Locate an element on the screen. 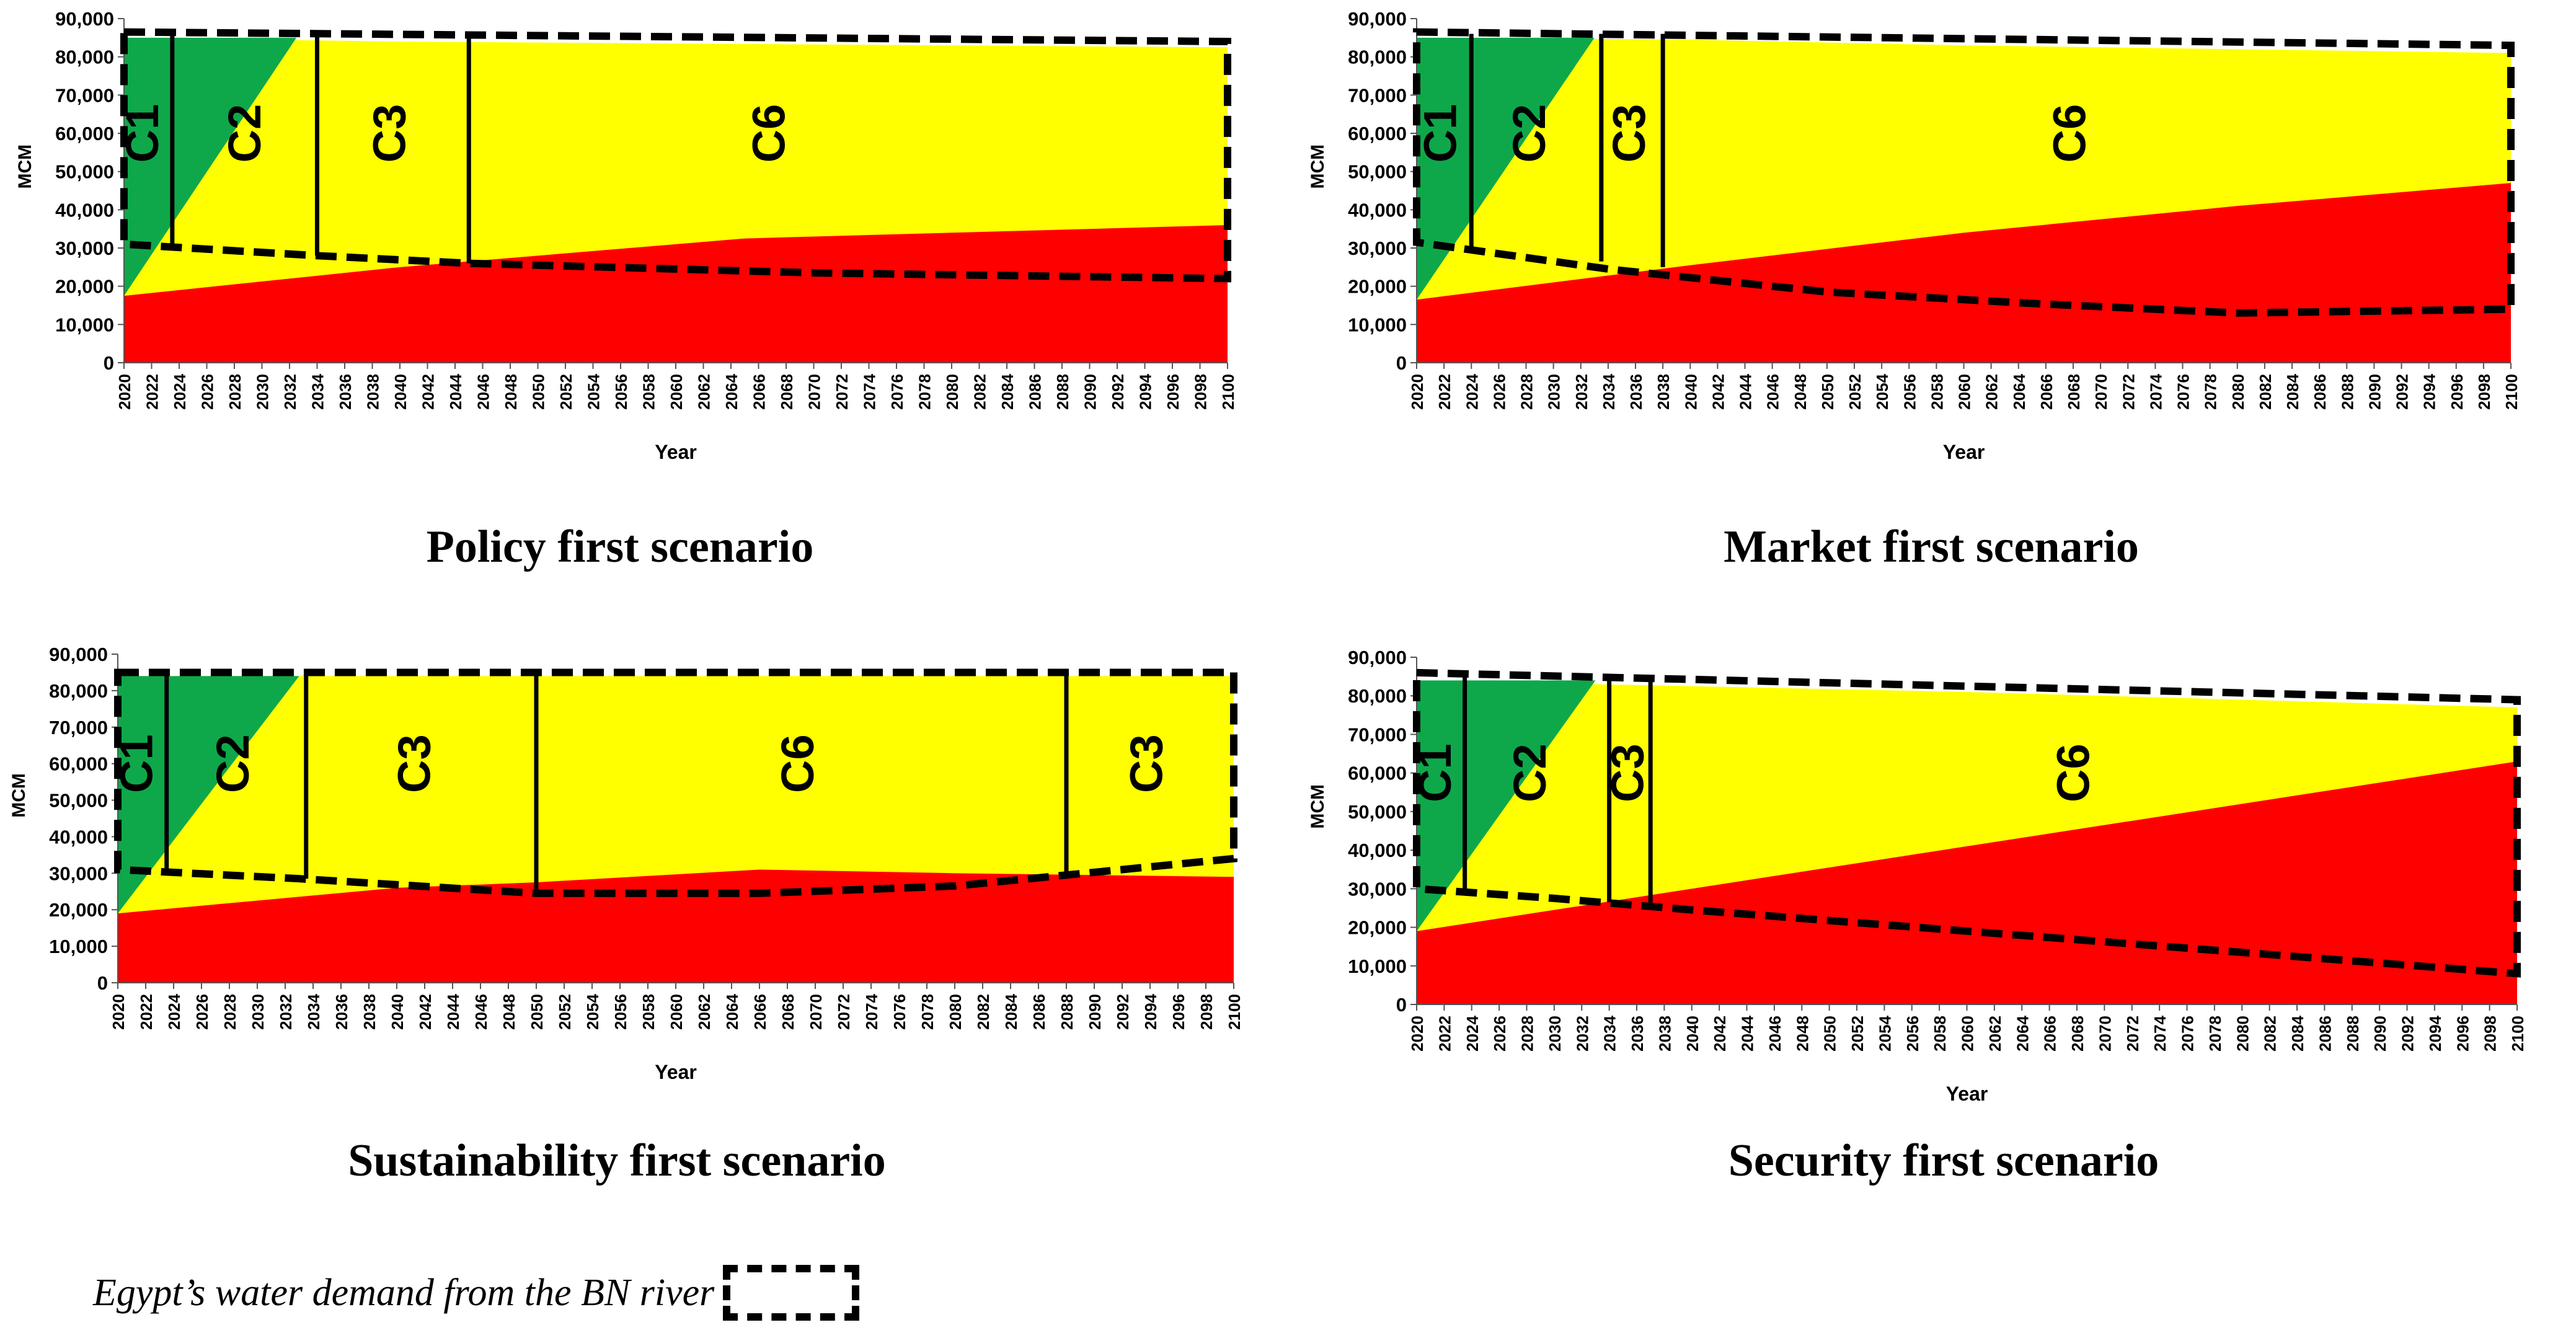 The height and width of the screenshot is (1343, 2576). x-tick-label: 2028 is located at coordinates (1527, 1034).